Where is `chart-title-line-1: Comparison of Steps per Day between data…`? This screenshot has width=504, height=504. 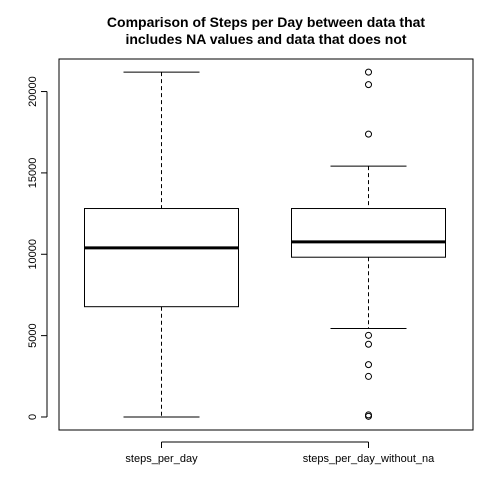 chart-title-line-1: Comparison of Steps per Day between data… is located at coordinates (266, 22).